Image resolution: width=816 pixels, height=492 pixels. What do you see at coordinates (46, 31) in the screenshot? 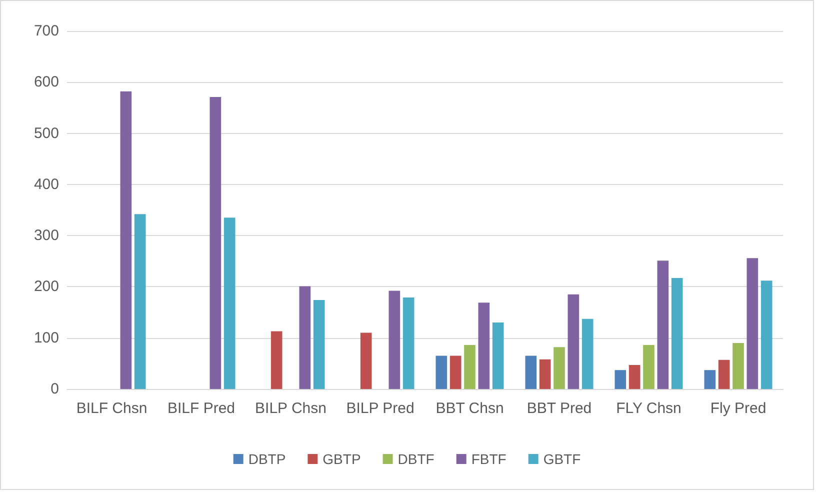
I see `y-tick-label: 700` at bounding box center [46, 31].